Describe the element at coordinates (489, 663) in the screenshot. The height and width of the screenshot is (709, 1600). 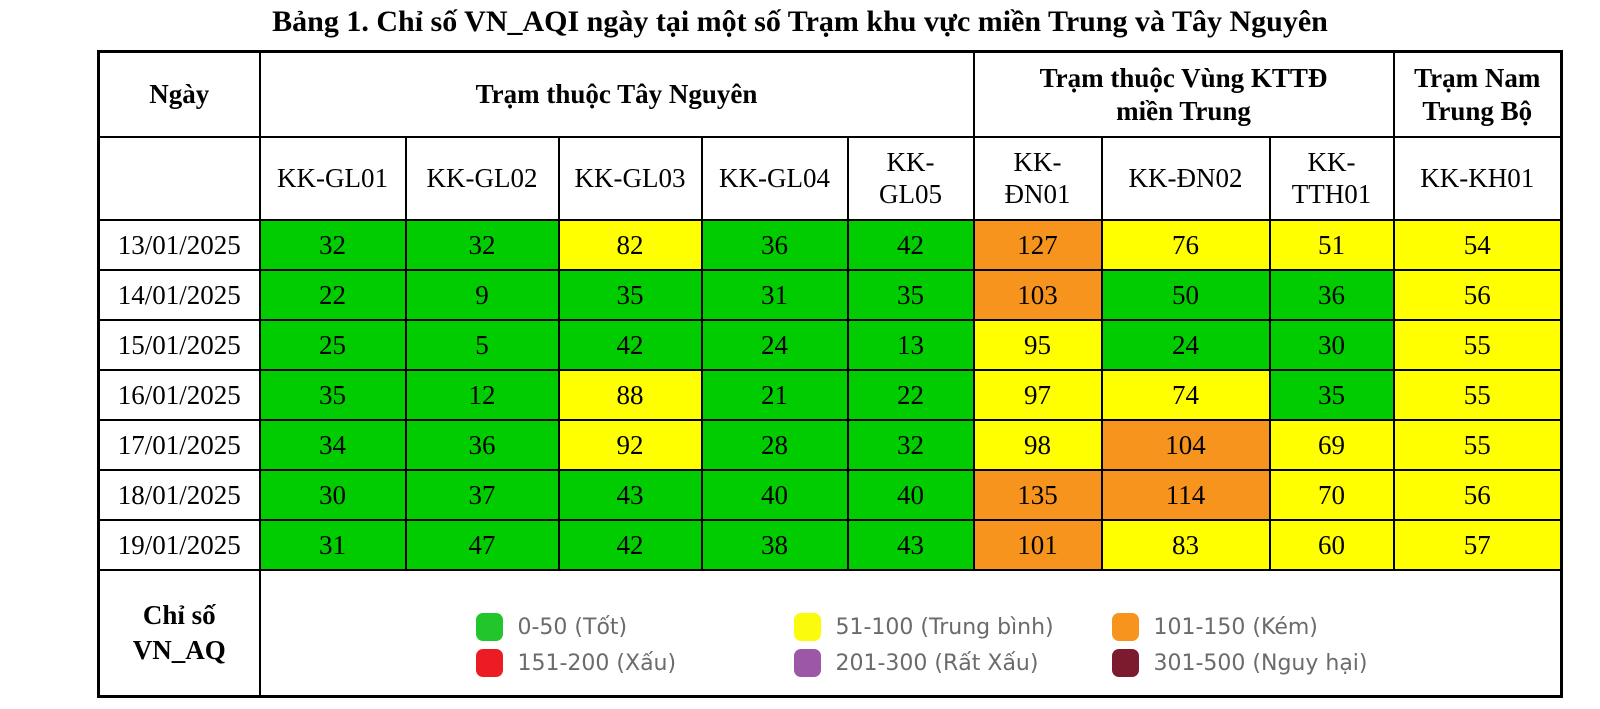
I see `legend-color-swatch-bad` at that location.